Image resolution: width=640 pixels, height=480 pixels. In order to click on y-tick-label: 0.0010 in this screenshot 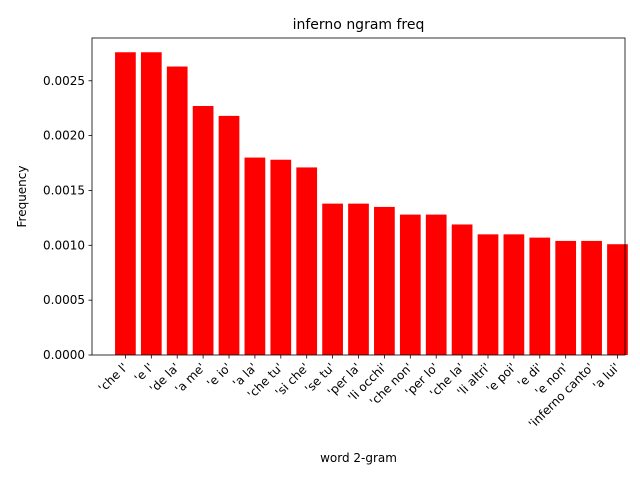, I will do `click(64, 245)`.